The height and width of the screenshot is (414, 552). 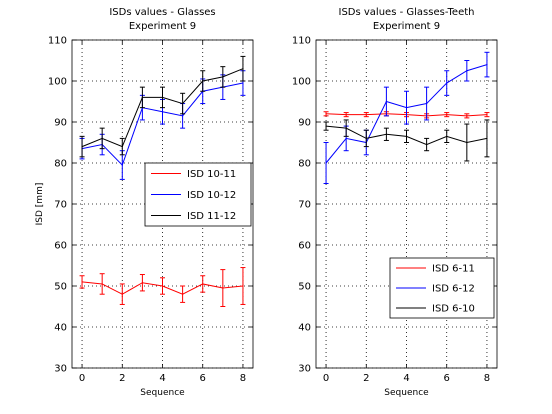 What do you see at coordinates (453, 269) in the screenshot?
I see `legend-label: ISD 6-11` at bounding box center [453, 269].